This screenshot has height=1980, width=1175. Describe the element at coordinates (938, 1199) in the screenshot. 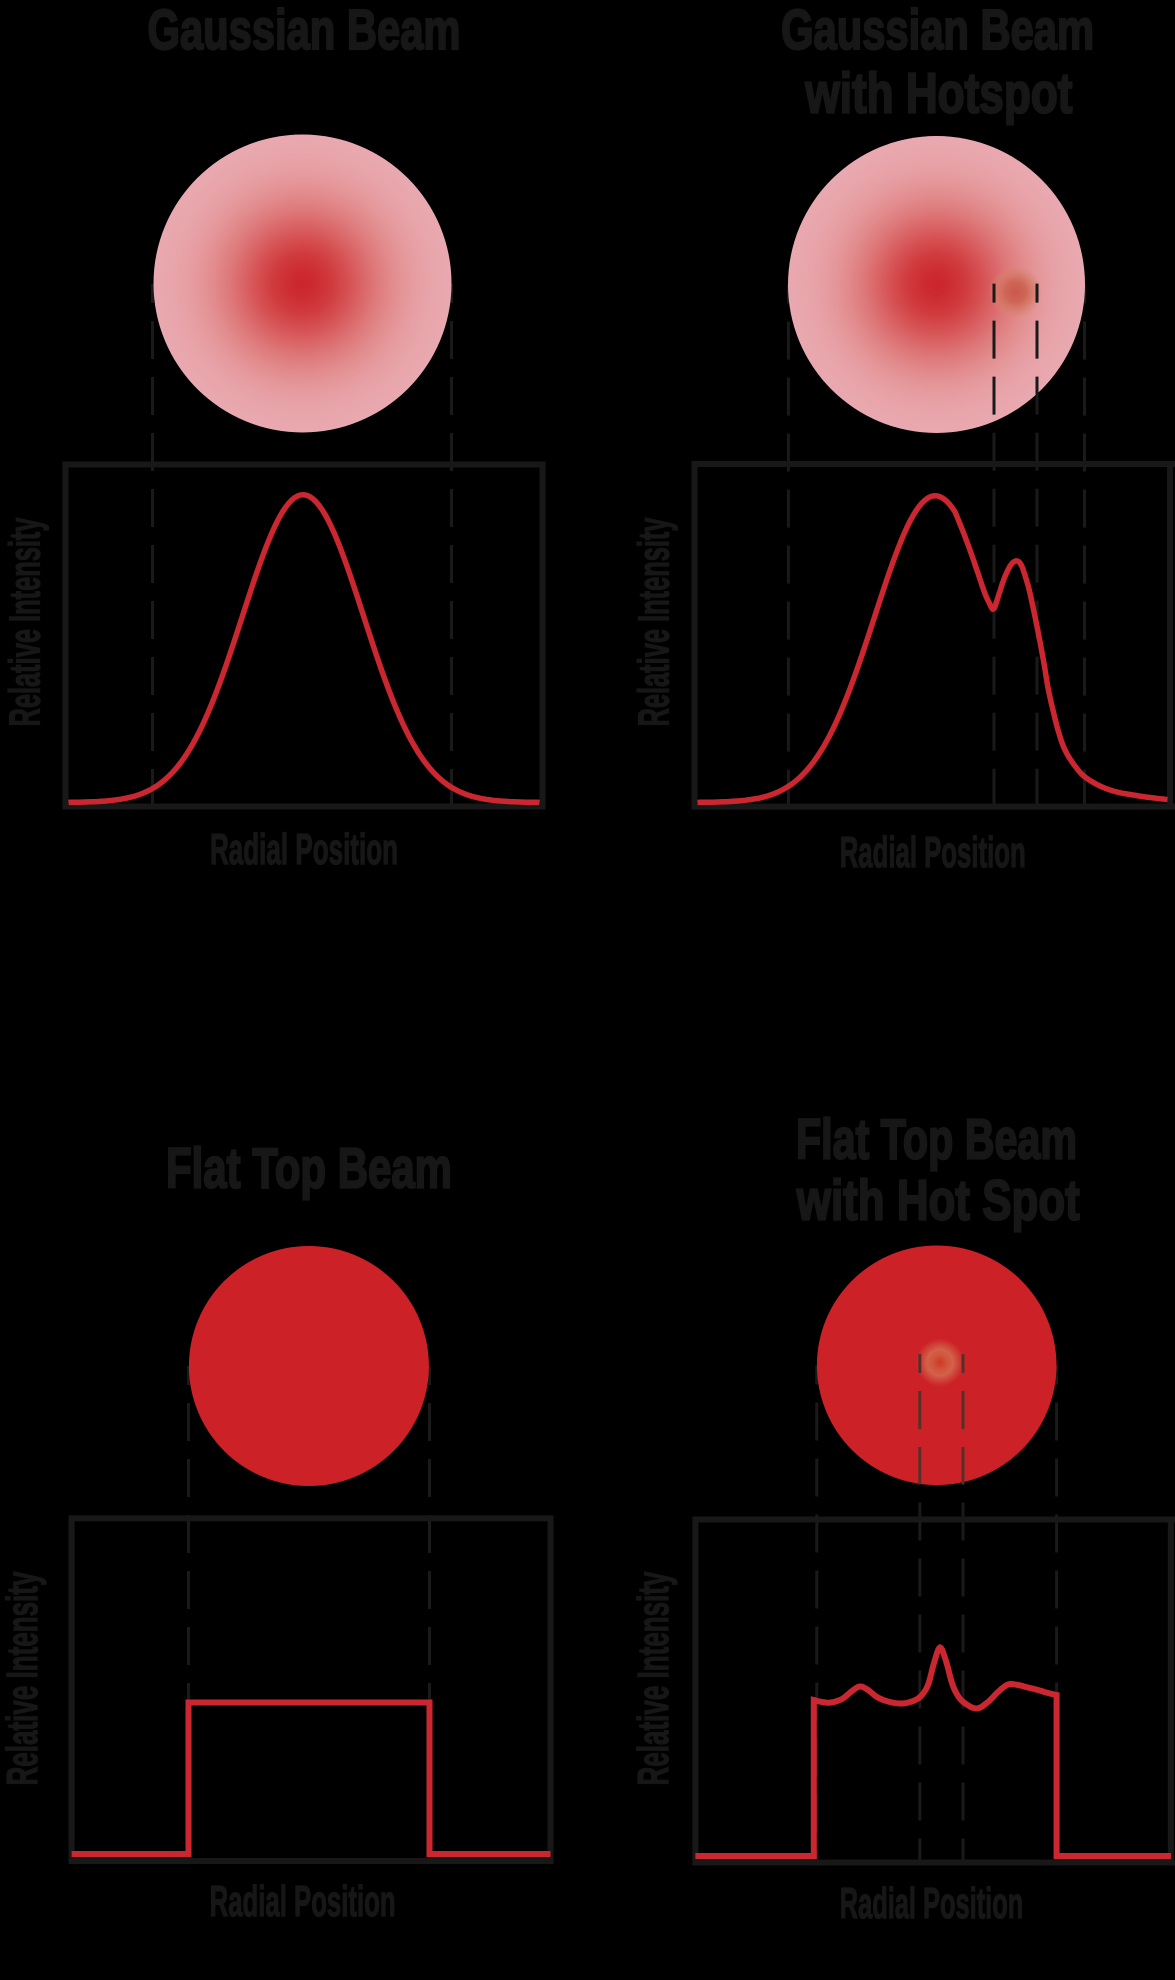

I see `svg-text: with Hot Spot` at that location.